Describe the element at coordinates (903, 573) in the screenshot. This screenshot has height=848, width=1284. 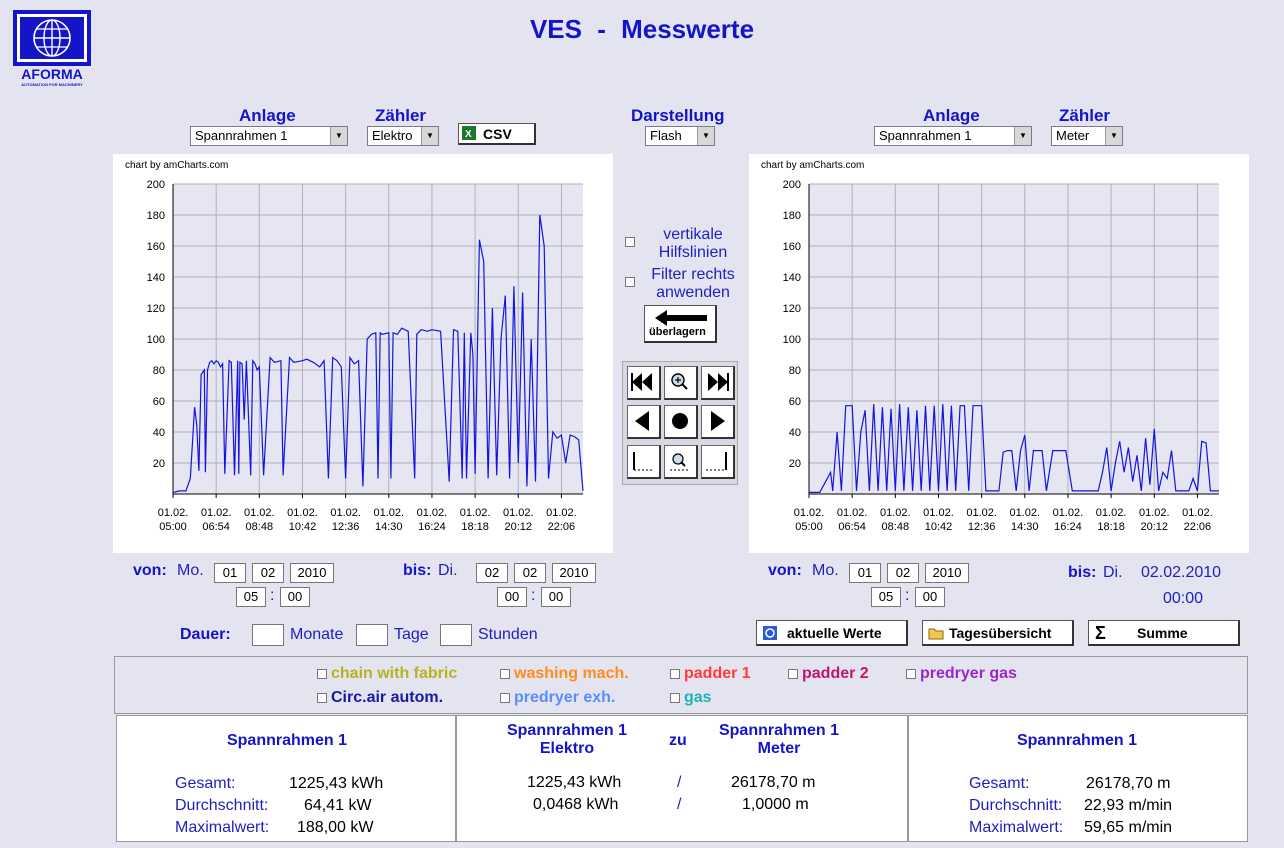
I see `right-von-month-input: 02` at that location.